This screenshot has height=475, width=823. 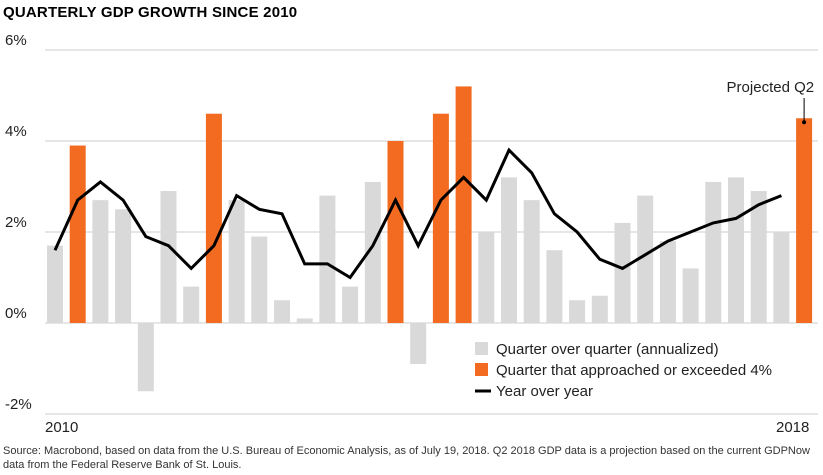 What do you see at coordinates (481, 369) in the screenshot?
I see `legend-highlight-swatch` at bounding box center [481, 369].